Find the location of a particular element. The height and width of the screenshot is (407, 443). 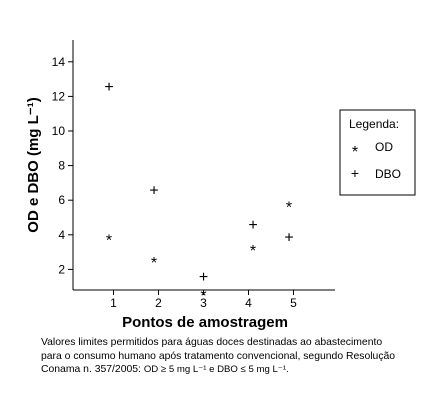

caption-formula: OD ≥ 5 mg L⁻¹ e DBO ≤ 5 mg L⁻¹. is located at coordinates (216, 370).